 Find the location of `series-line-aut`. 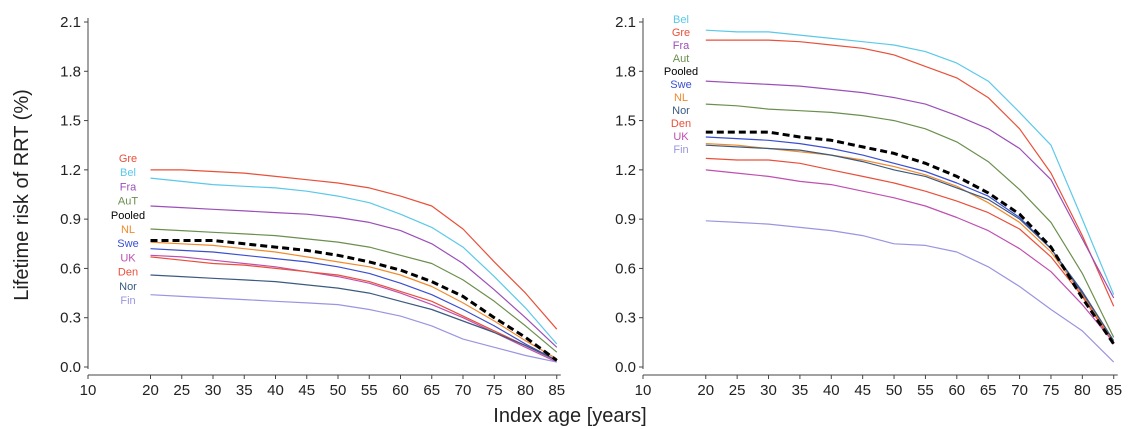

series-line-aut is located at coordinates (354, 290).